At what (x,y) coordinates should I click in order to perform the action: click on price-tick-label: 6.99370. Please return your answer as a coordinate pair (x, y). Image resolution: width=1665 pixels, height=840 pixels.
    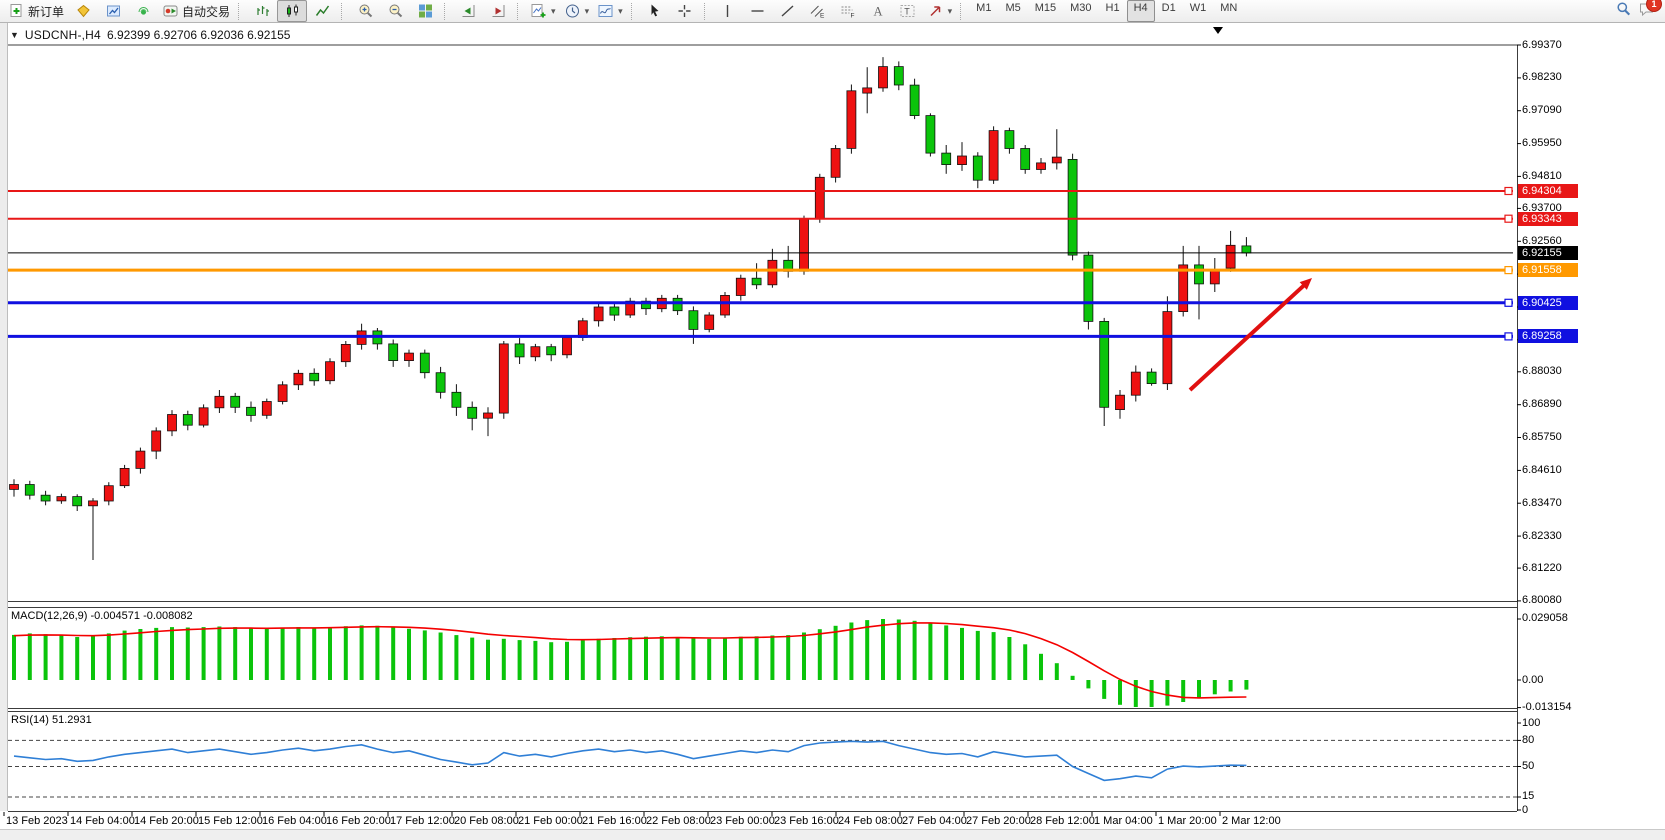
    Looking at the image, I should click on (1542, 44).